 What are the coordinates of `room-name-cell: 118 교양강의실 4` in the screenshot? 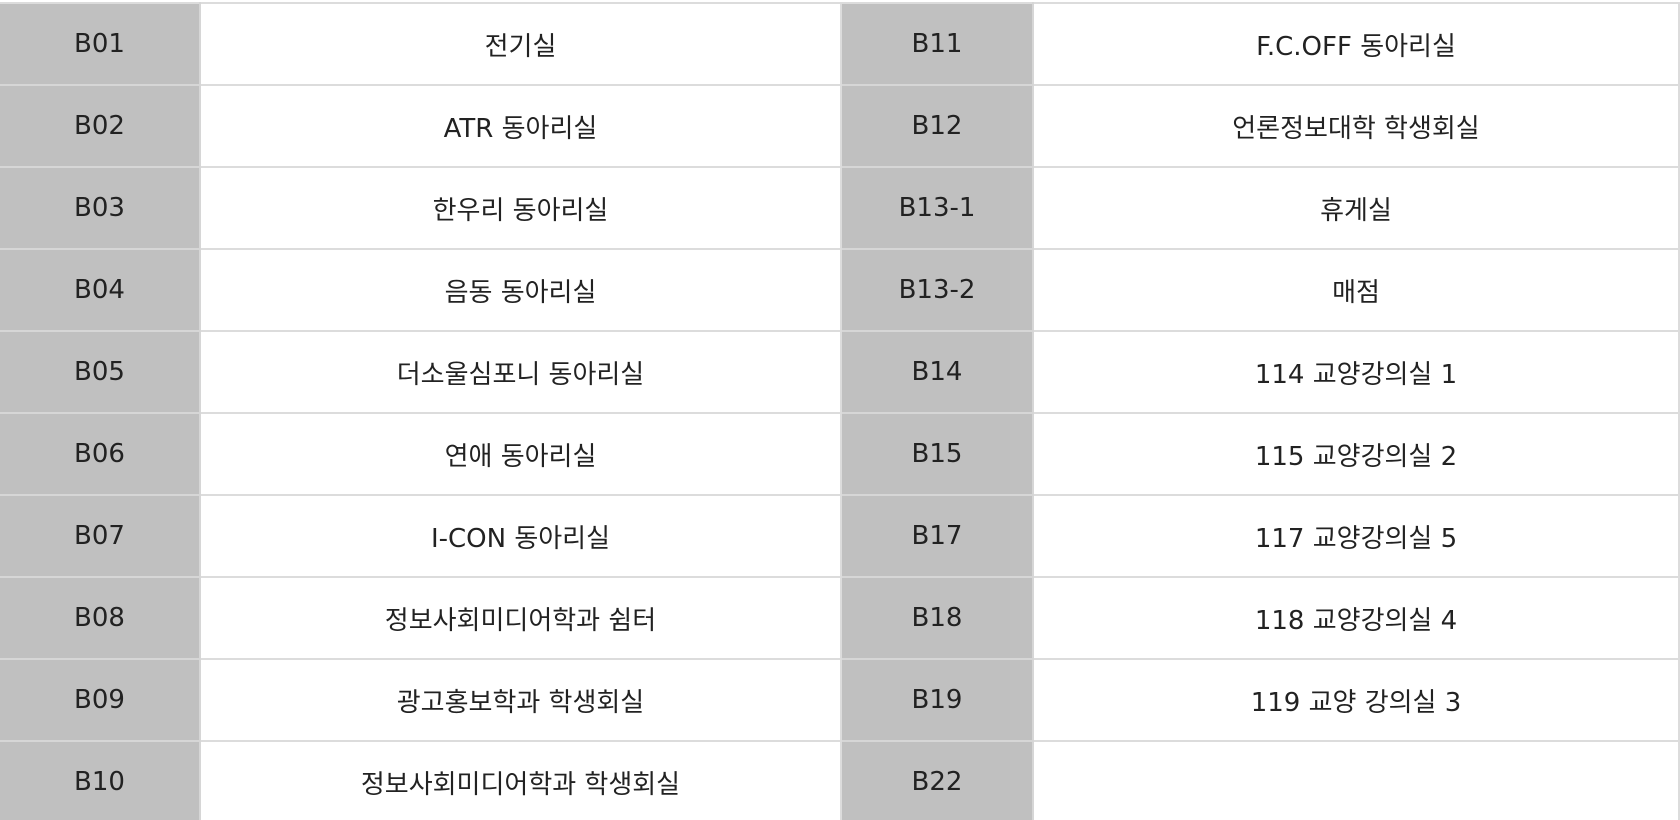 It's located at (1356, 618).